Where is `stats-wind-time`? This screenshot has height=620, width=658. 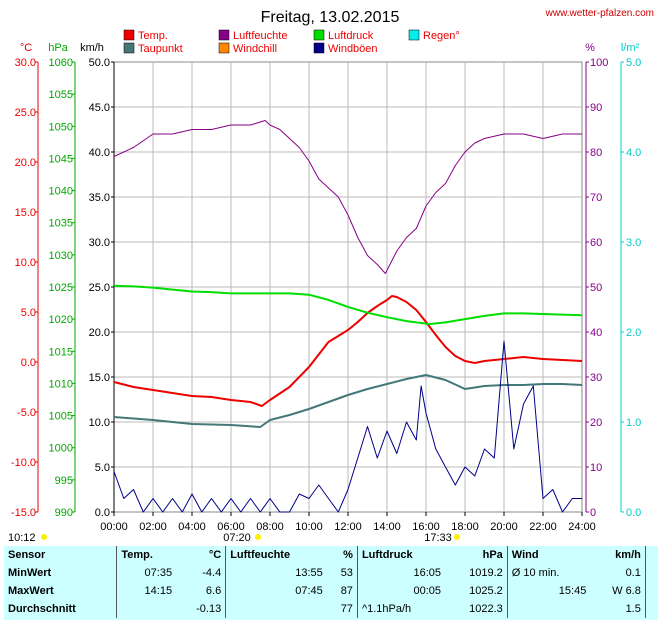
stats-wind-time is located at coordinates (548, 609).